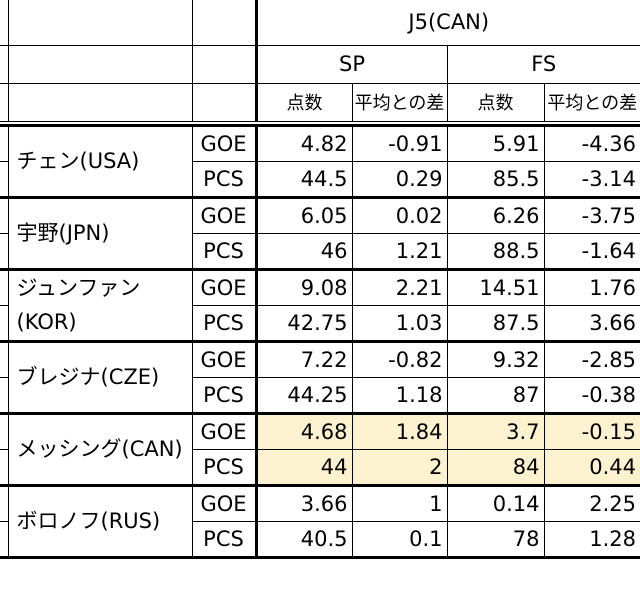 The width and height of the screenshot is (640, 593). I want to click on fs-score-cell: 3.7, so click(495, 431).